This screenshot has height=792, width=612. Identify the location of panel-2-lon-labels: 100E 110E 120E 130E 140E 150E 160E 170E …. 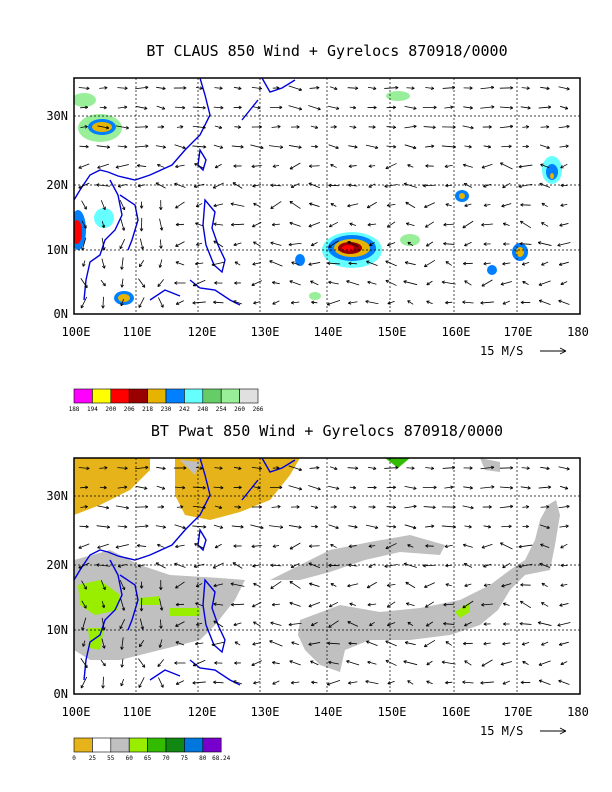
(325, 712).